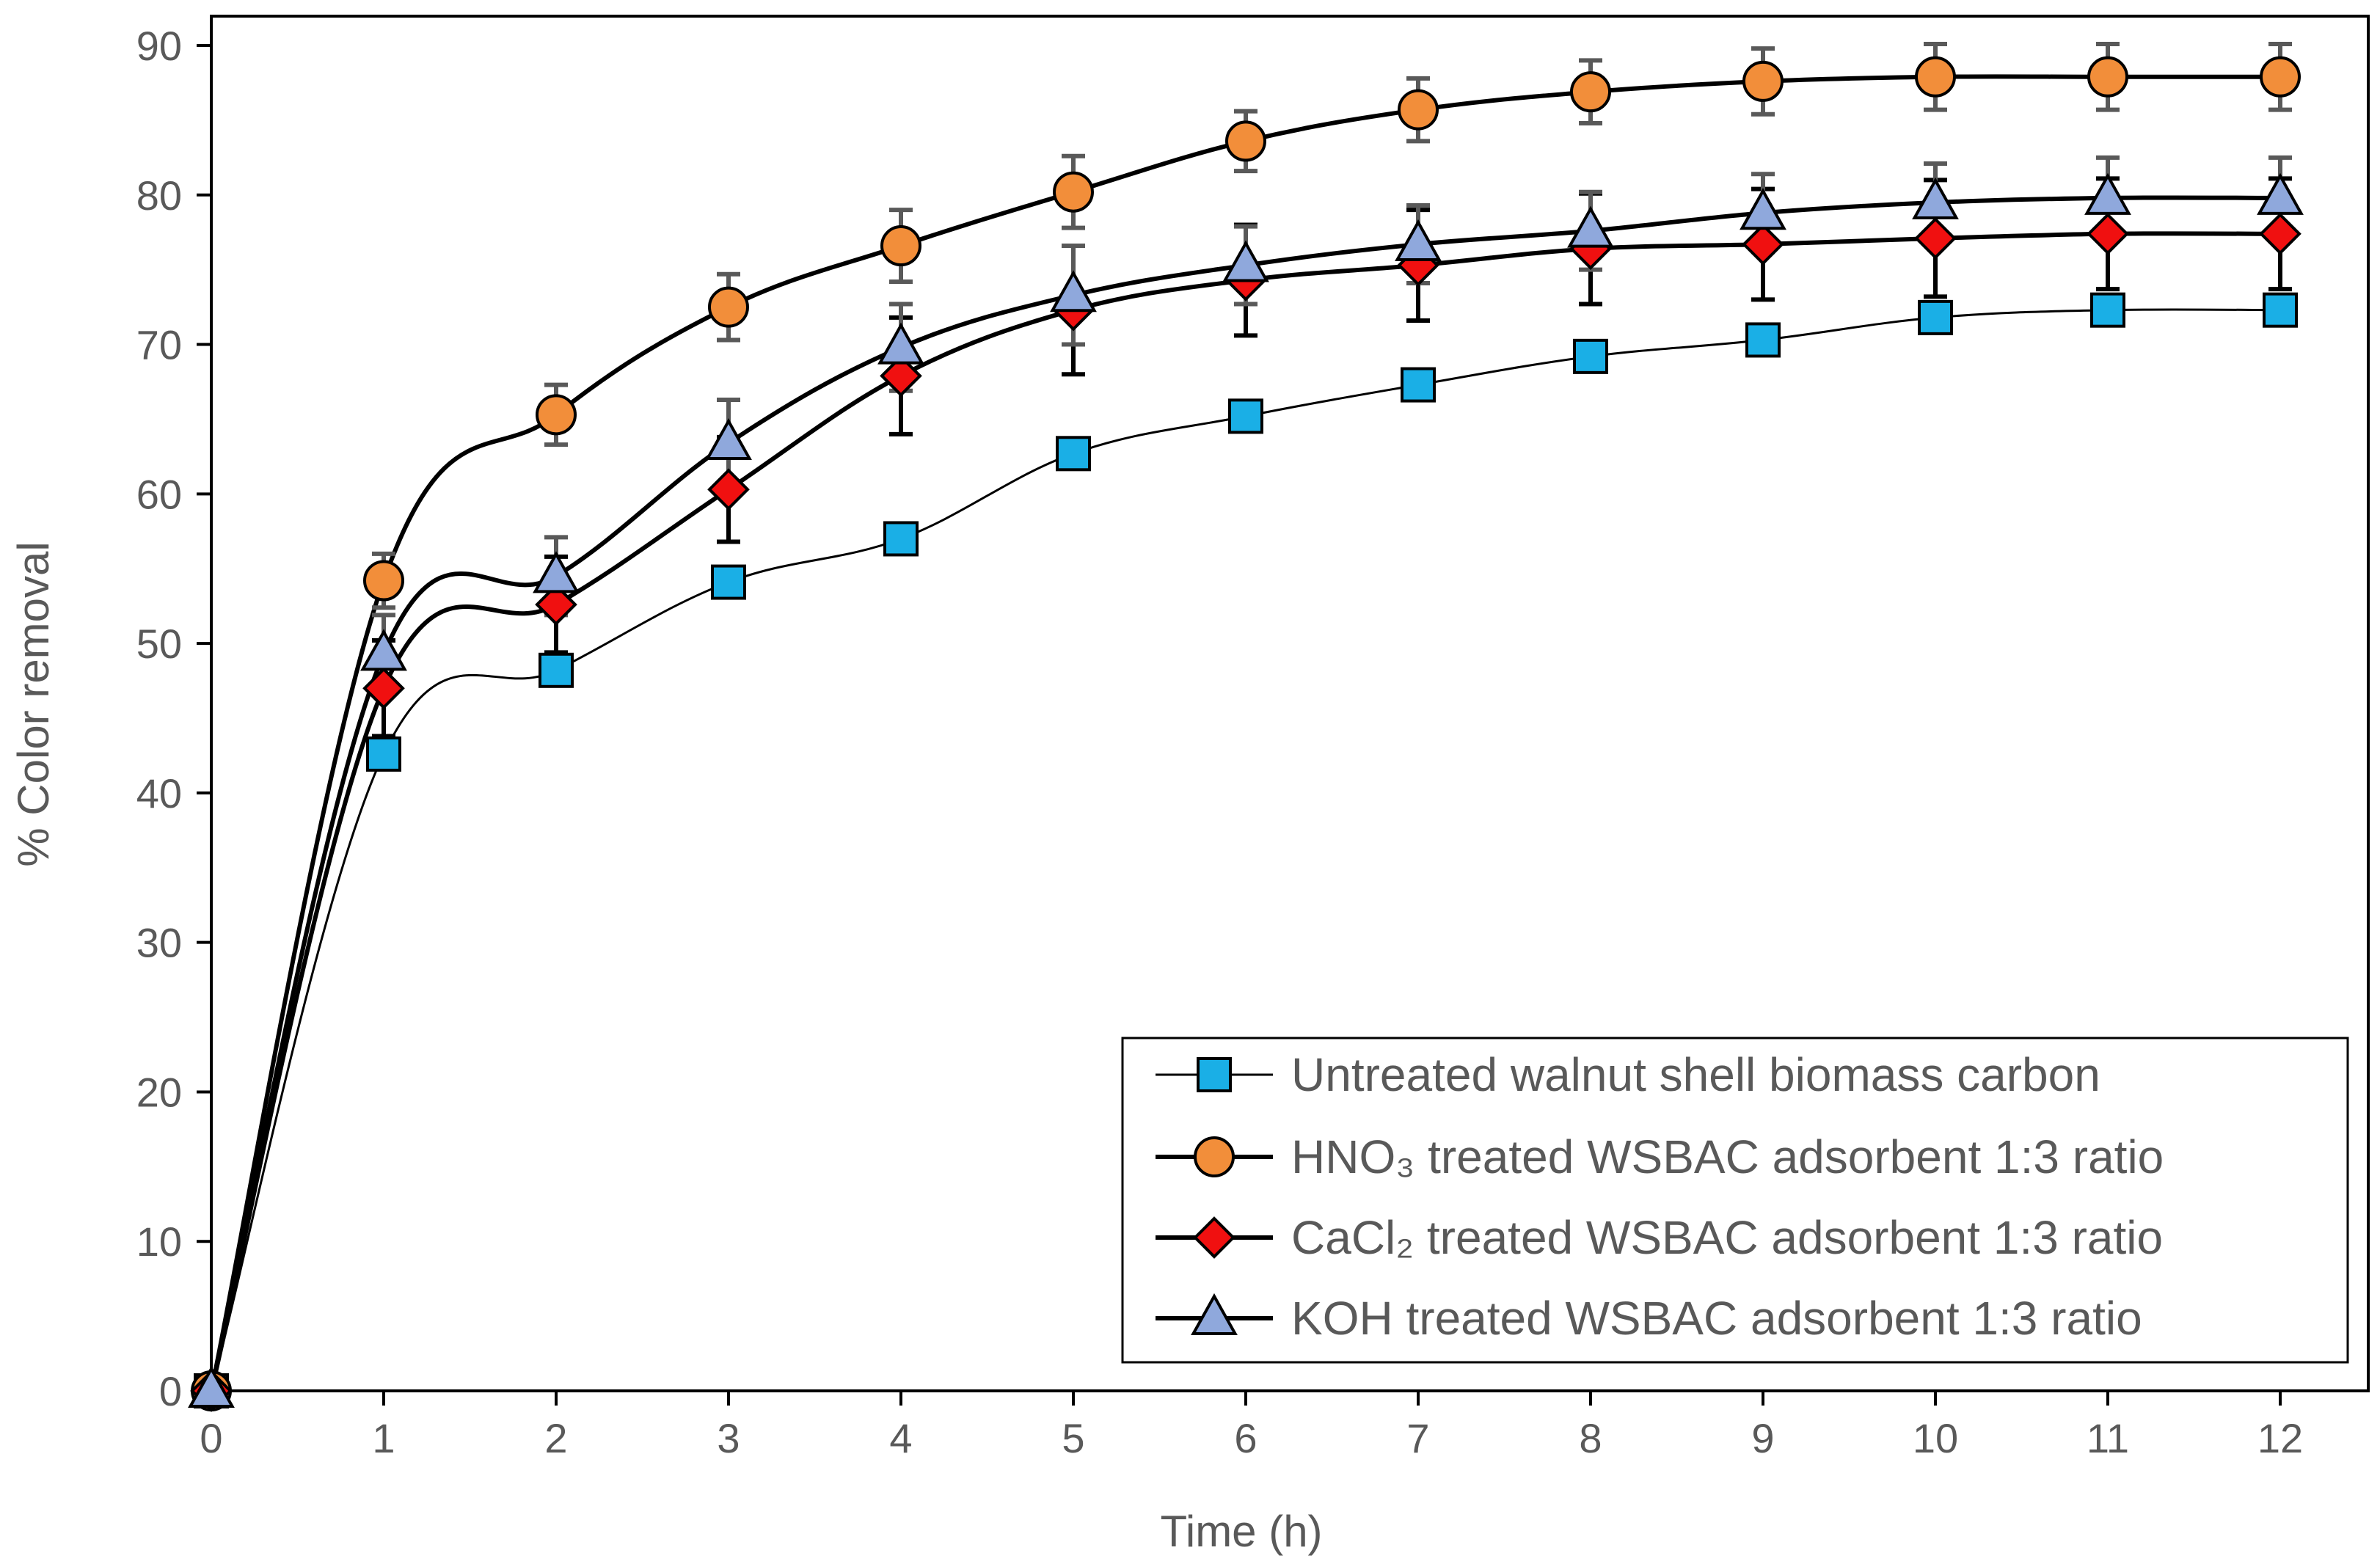 This screenshot has height=1564, width=2380. What do you see at coordinates (2280, 77) in the screenshot?
I see `data-point-s2-x12` at bounding box center [2280, 77].